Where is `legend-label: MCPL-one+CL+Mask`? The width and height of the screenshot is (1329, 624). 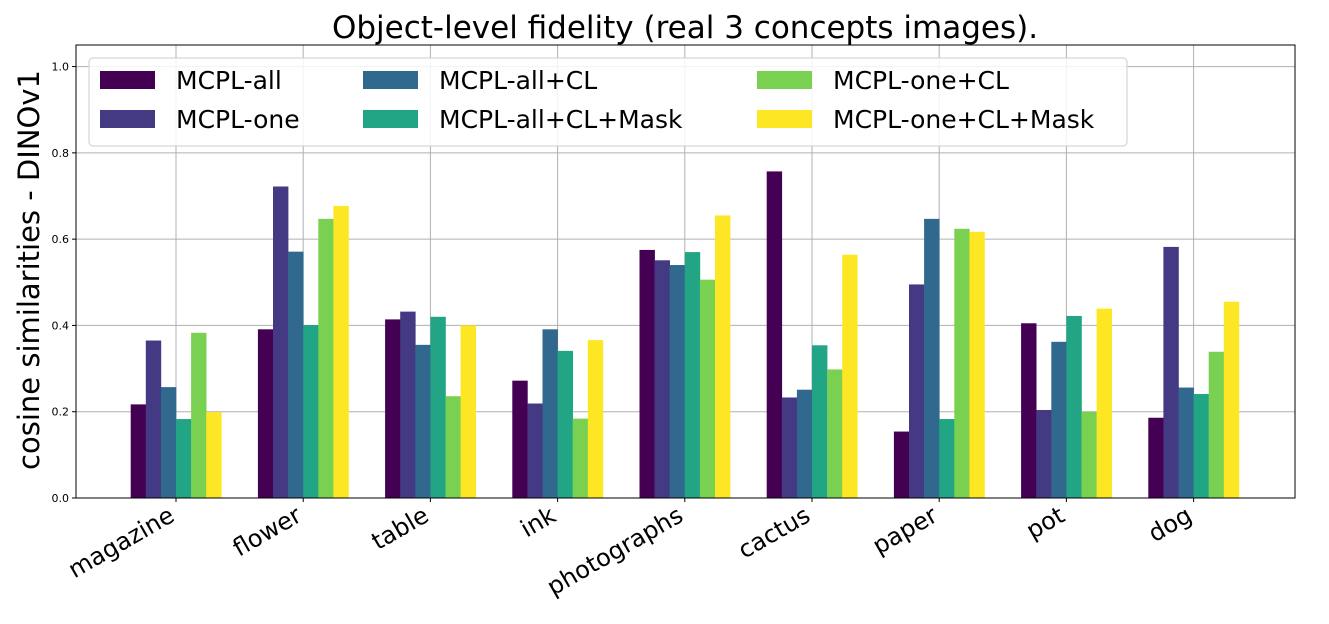
legend-label: MCPL-one+CL+Mask is located at coordinates (964, 119).